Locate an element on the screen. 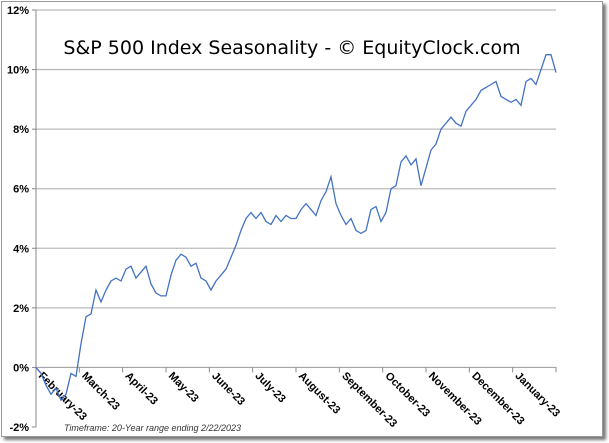 The image size is (609, 443). y-tick-label: 0% is located at coordinates (21, 368).